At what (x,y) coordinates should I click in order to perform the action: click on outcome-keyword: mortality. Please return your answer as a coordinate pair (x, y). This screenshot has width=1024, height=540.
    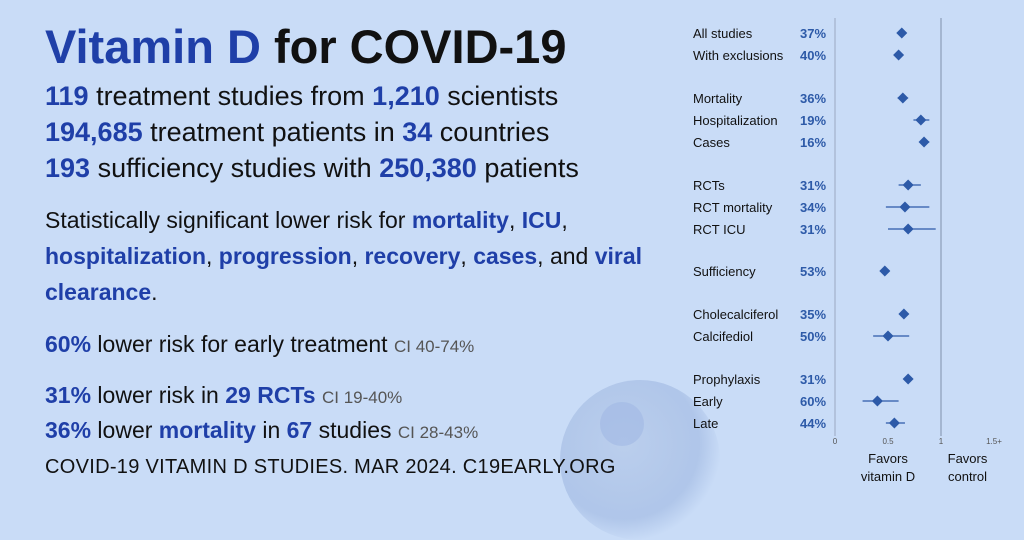
    Looking at the image, I should click on (460, 220).